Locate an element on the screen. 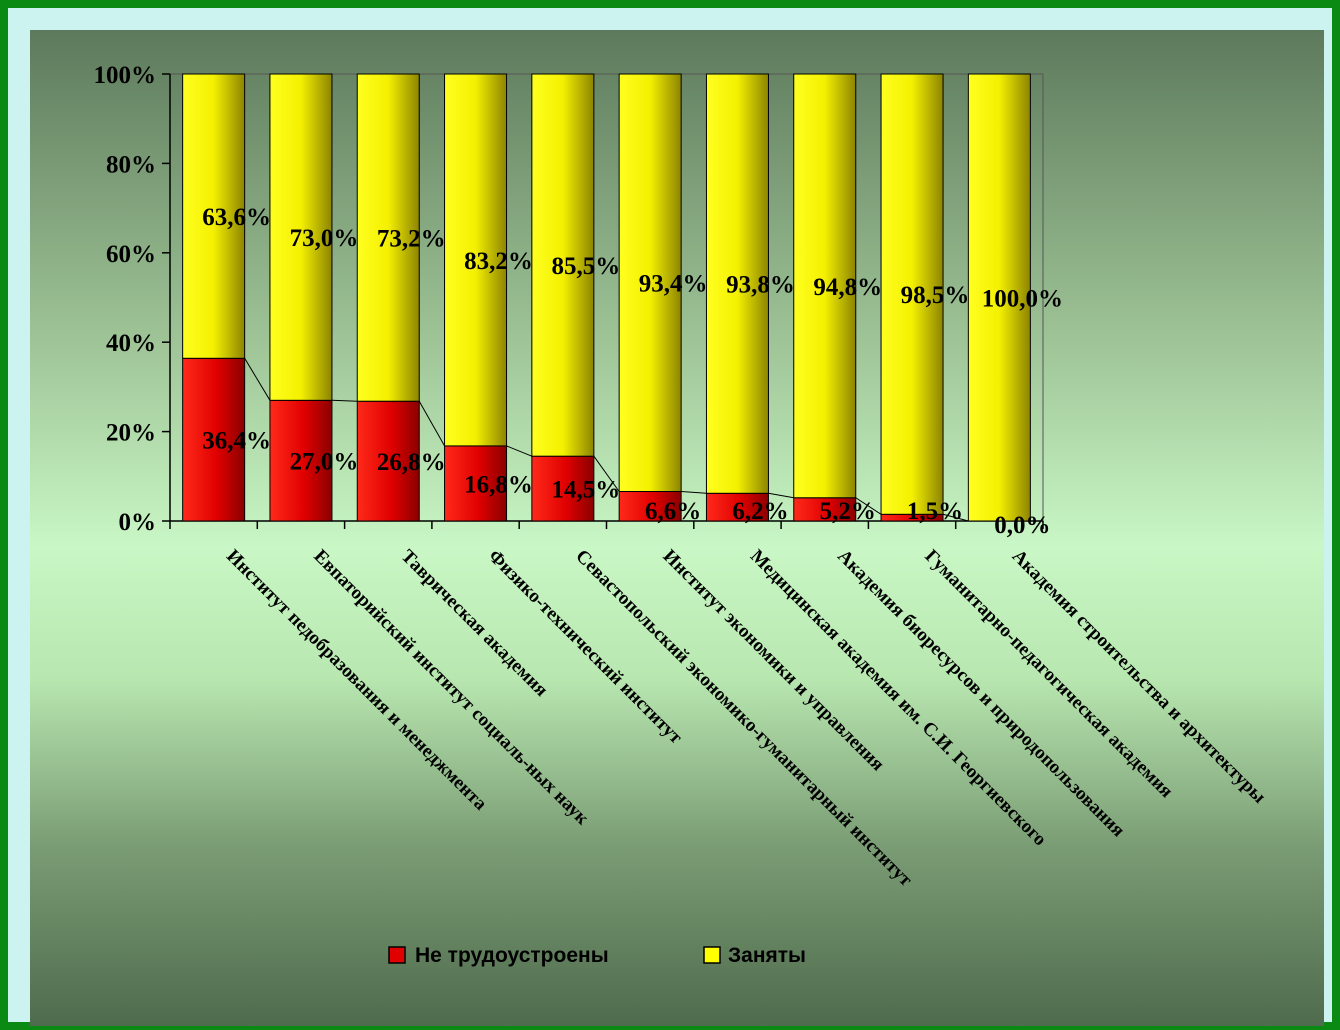 The image size is (1340, 1030). legend-swatch-employed is located at coordinates (712, 955).